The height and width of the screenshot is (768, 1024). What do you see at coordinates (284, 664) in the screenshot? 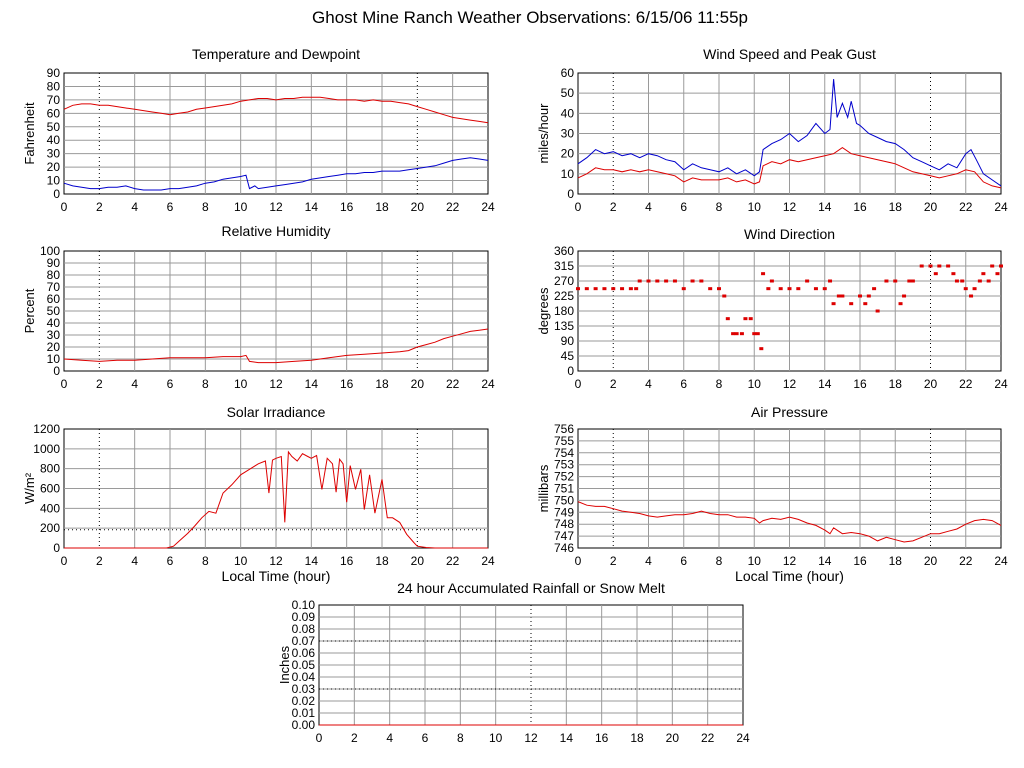
I see `y-axis-label: Inches` at bounding box center [284, 664].